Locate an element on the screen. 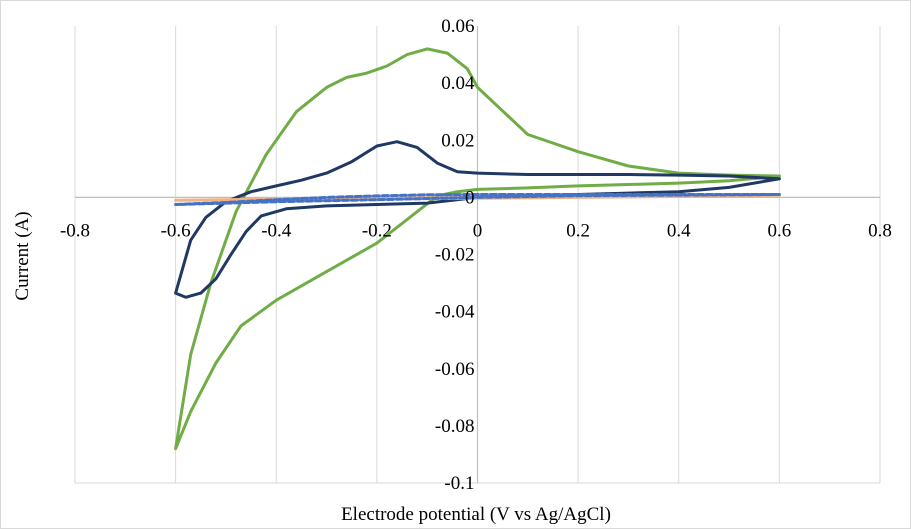  x-tick-label-0: -0.8 is located at coordinates (75, 230).